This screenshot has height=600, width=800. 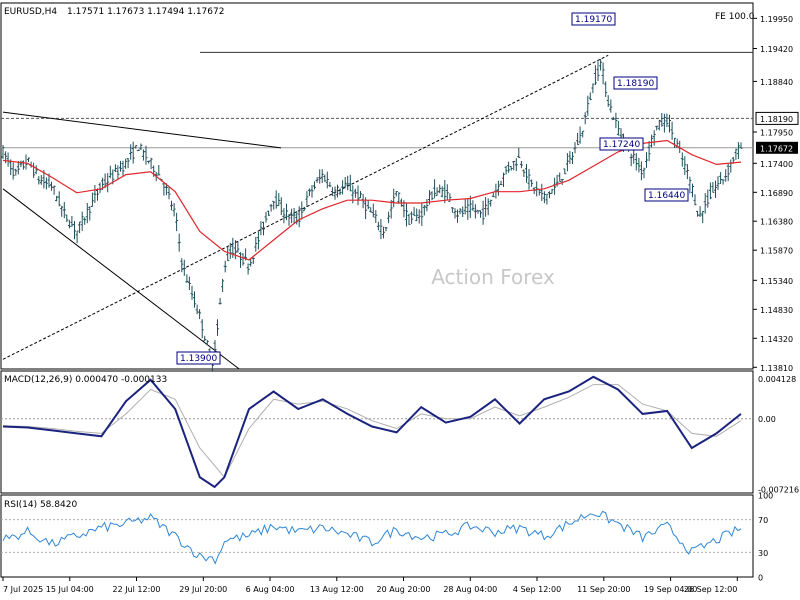 What do you see at coordinates (666, 196) in the screenshot?
I see `annotation-text: 1.16440` at bounding box center [666, 196].